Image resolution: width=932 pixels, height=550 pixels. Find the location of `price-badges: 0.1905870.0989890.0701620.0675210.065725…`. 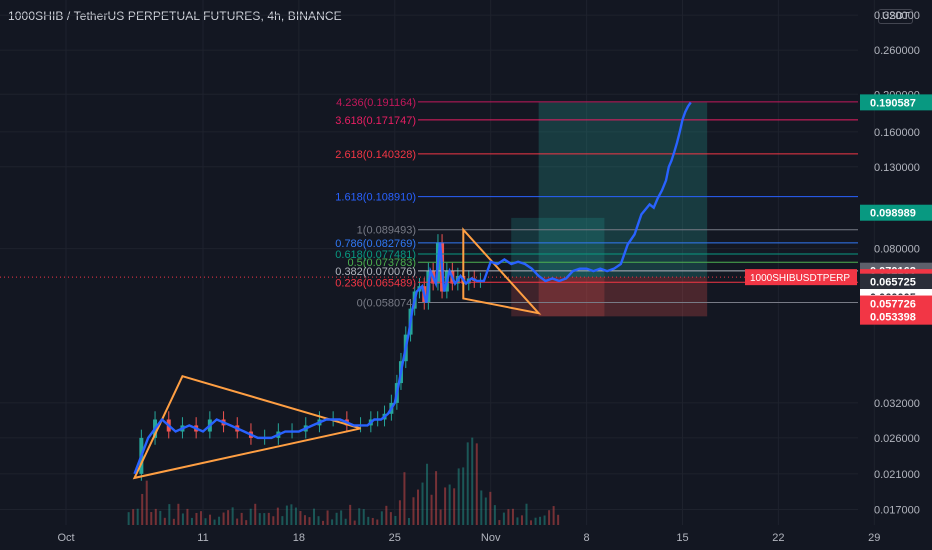

price-badges: 0.1905870.0989890.0701620.0675210.065725… is located at coordinates (896, 209).